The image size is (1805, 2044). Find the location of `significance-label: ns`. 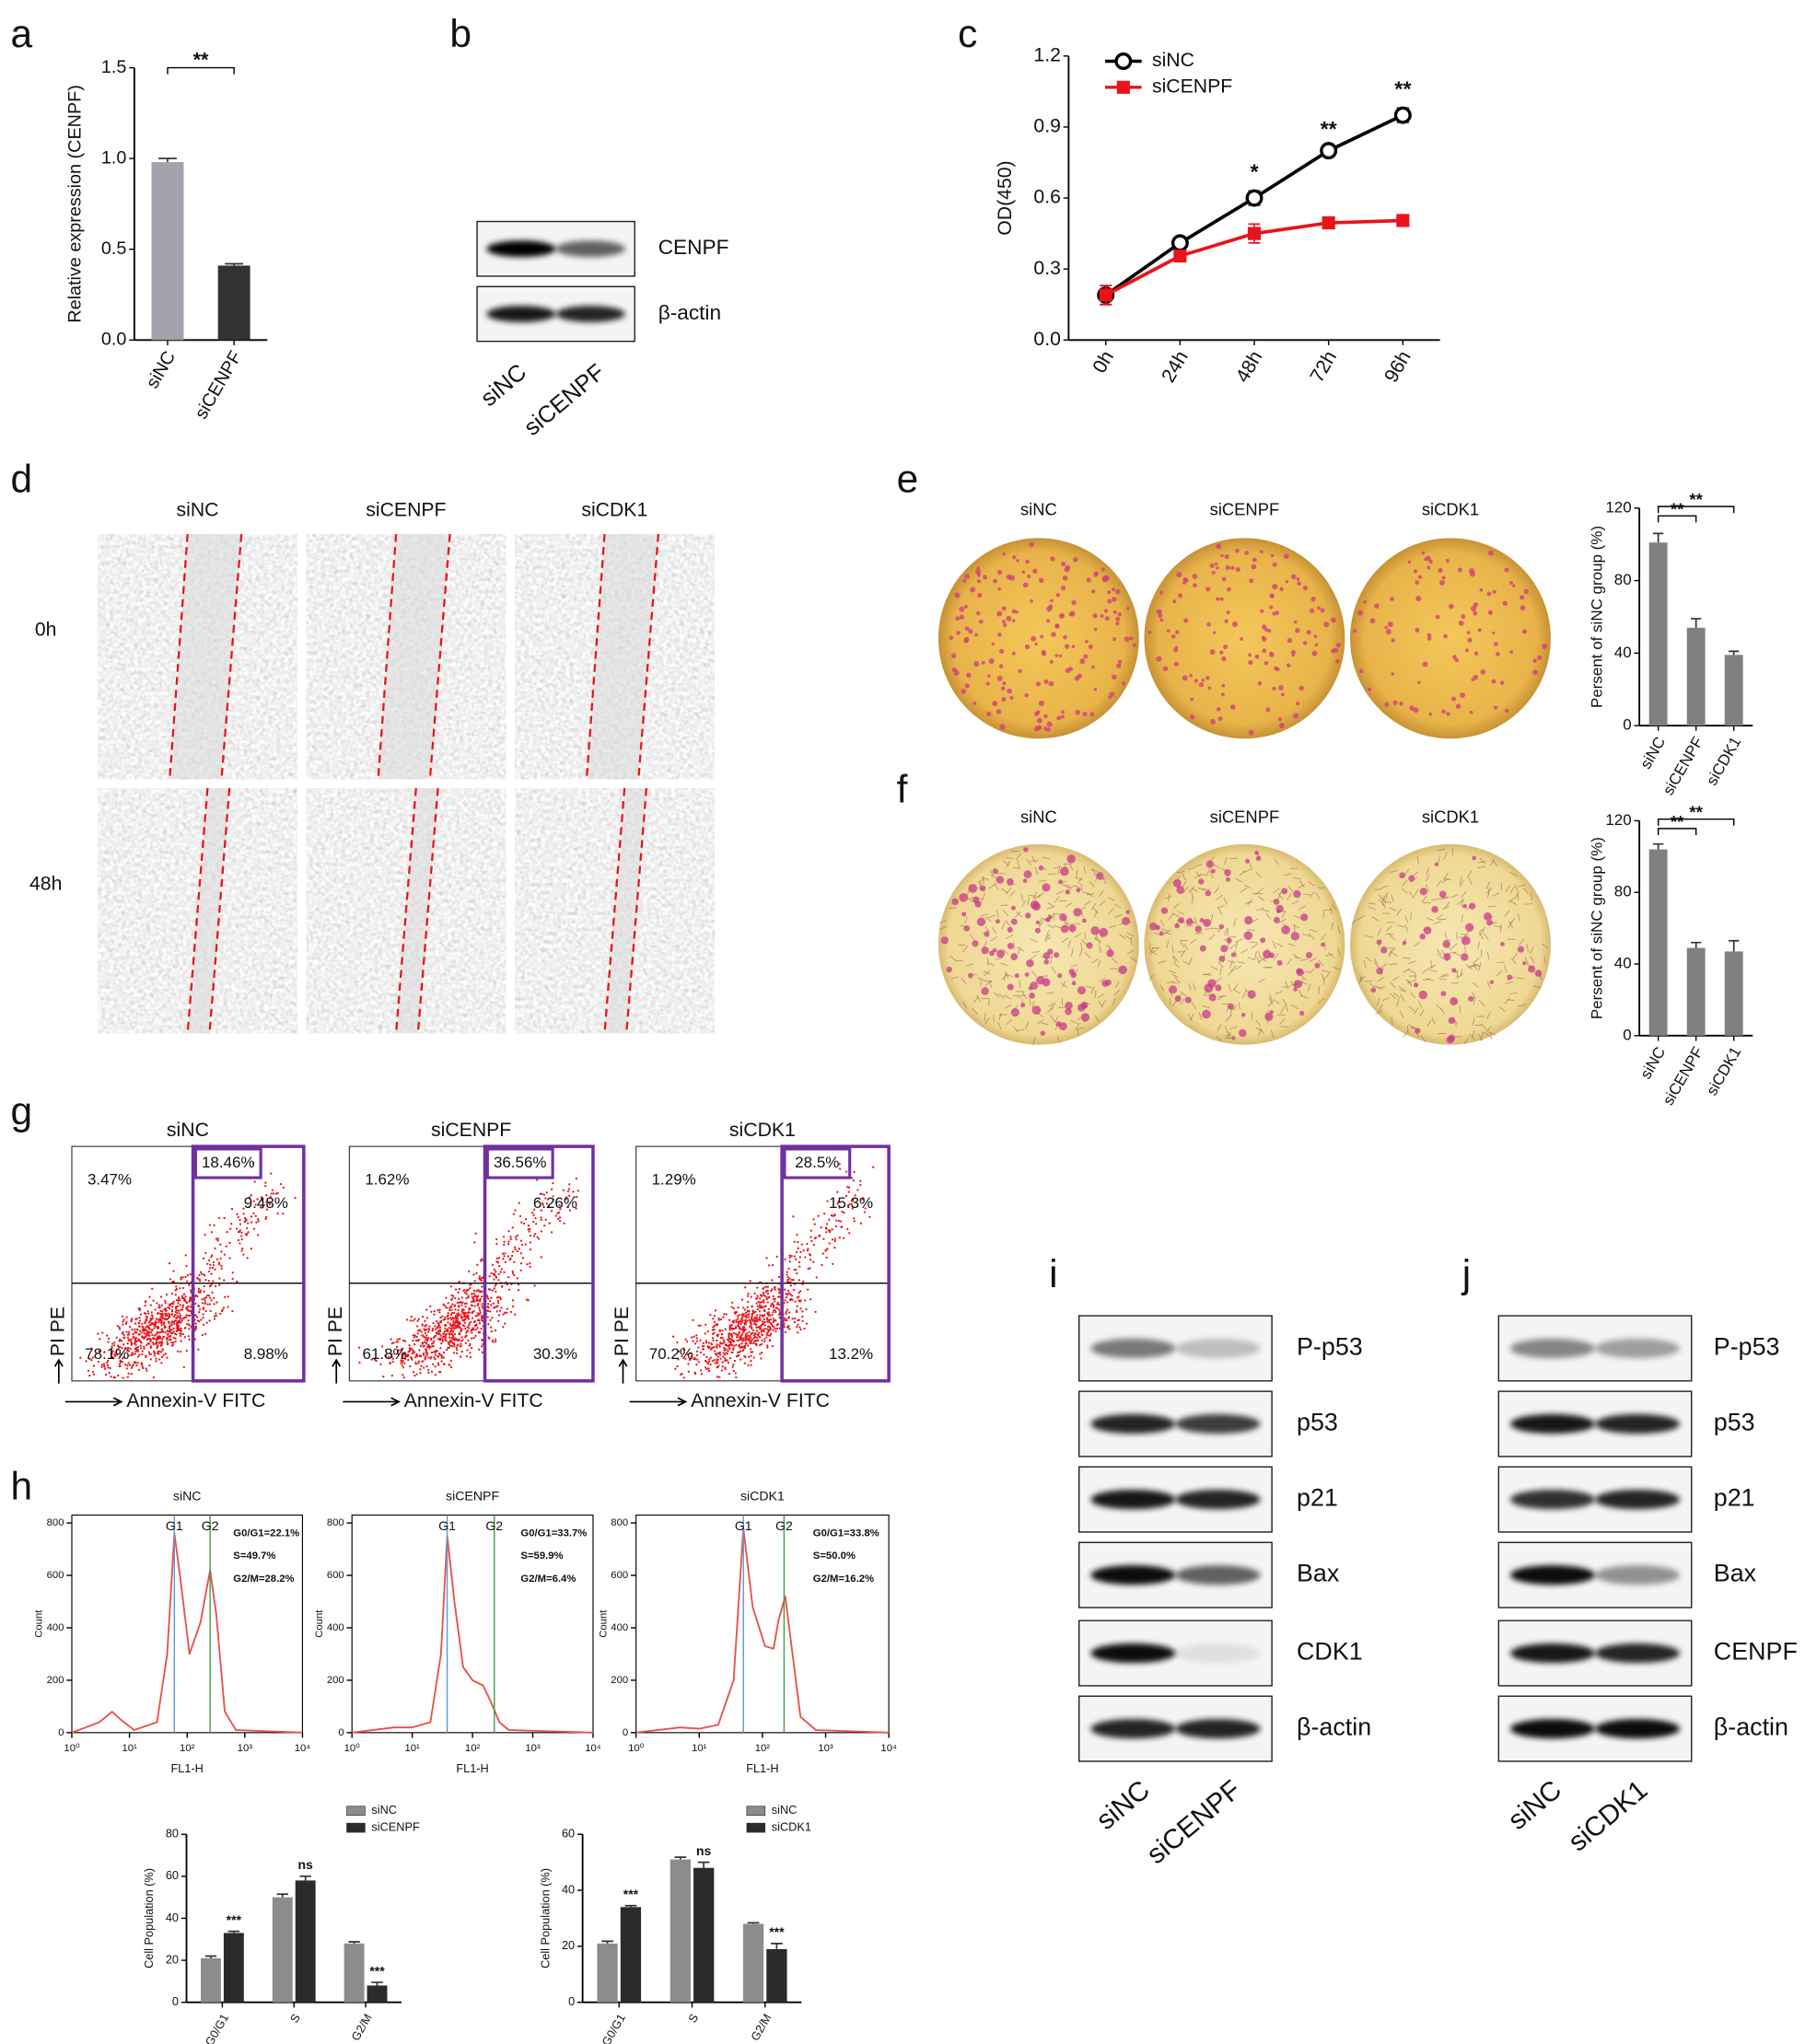

significance-label: ns is located at coordinates (704, 1851).